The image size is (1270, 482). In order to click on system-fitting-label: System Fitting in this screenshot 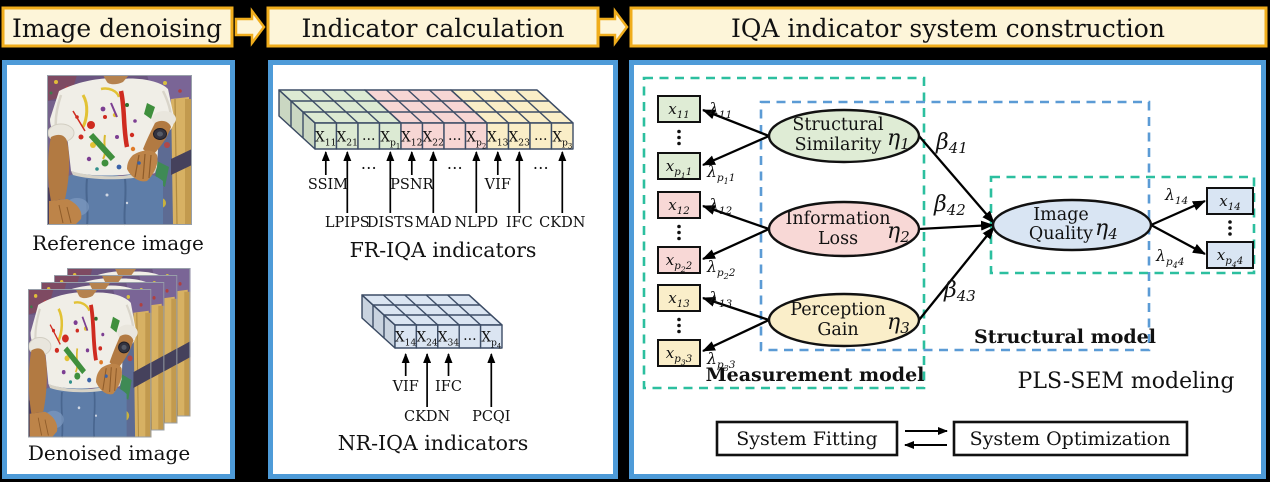, I will do `click(806, 439)`.